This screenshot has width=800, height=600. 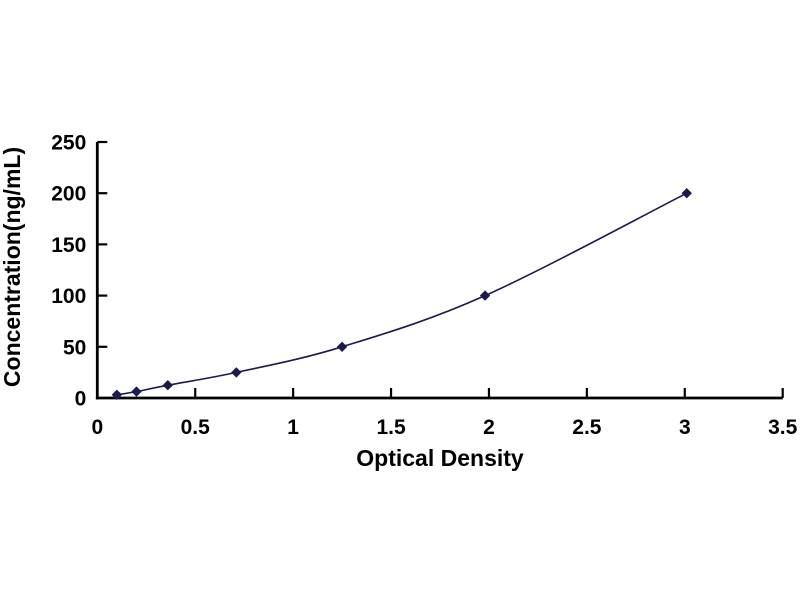 I want to click on x-tick-label: 3.5, so click(x=783, y=427).